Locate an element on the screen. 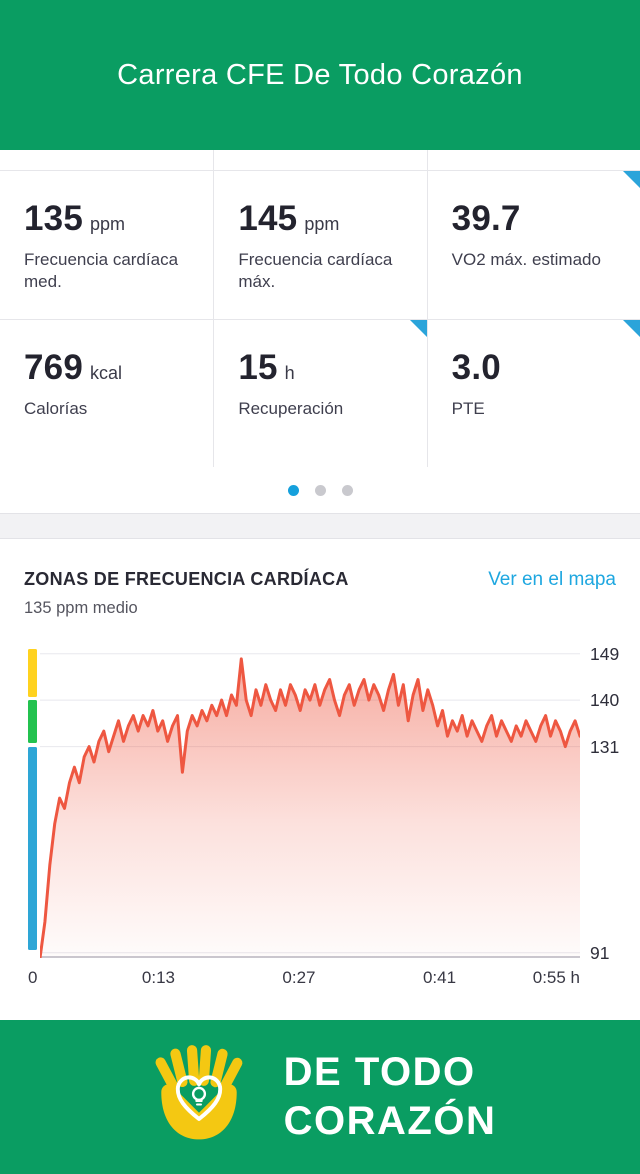 This screenshot has height=1174, width=640. stat-pte: 3.0 PTE is located at coordinates (533, 393).